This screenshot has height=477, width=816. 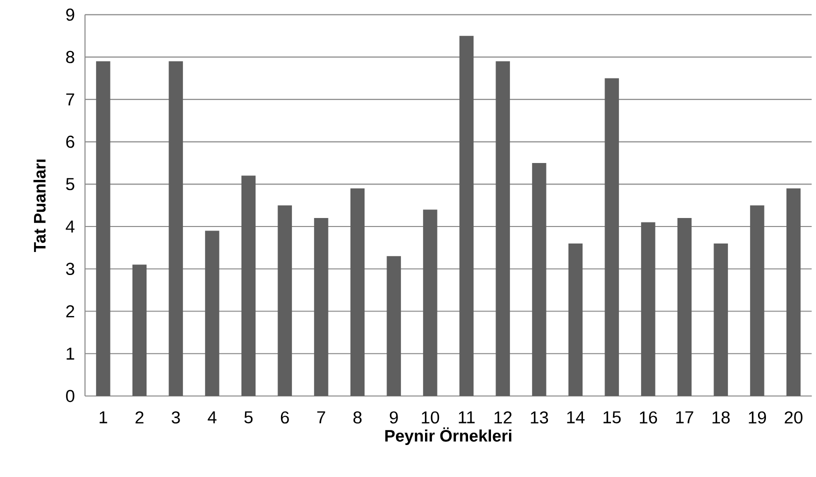 I want to click on x-tick-label: 17, so click(x=685, y=417).